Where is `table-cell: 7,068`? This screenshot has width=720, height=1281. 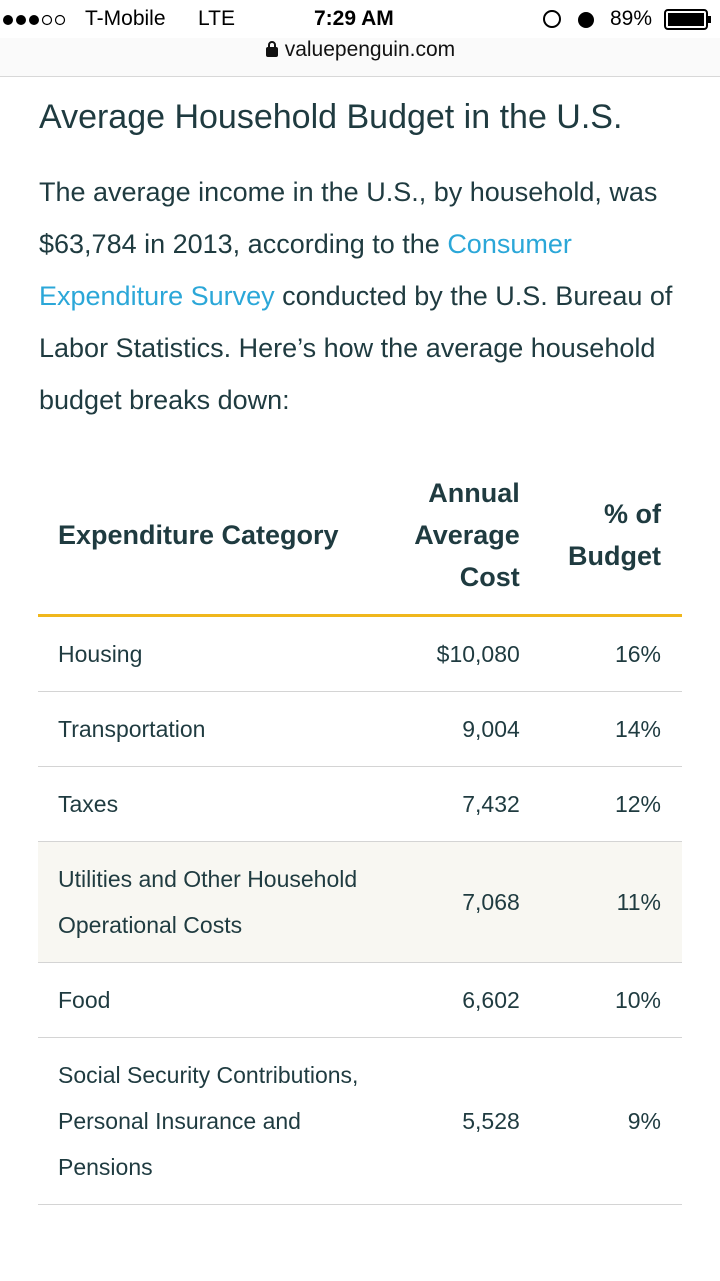 table-cell: 7,068 is located at coordinates (451, 902).